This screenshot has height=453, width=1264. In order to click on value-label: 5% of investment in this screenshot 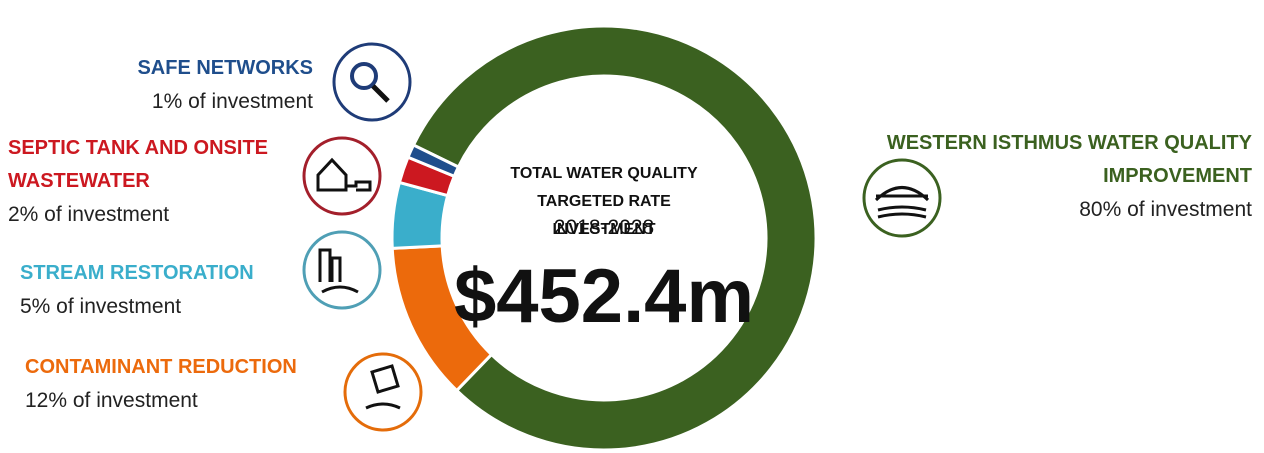, I will do `click(101, 306)`.